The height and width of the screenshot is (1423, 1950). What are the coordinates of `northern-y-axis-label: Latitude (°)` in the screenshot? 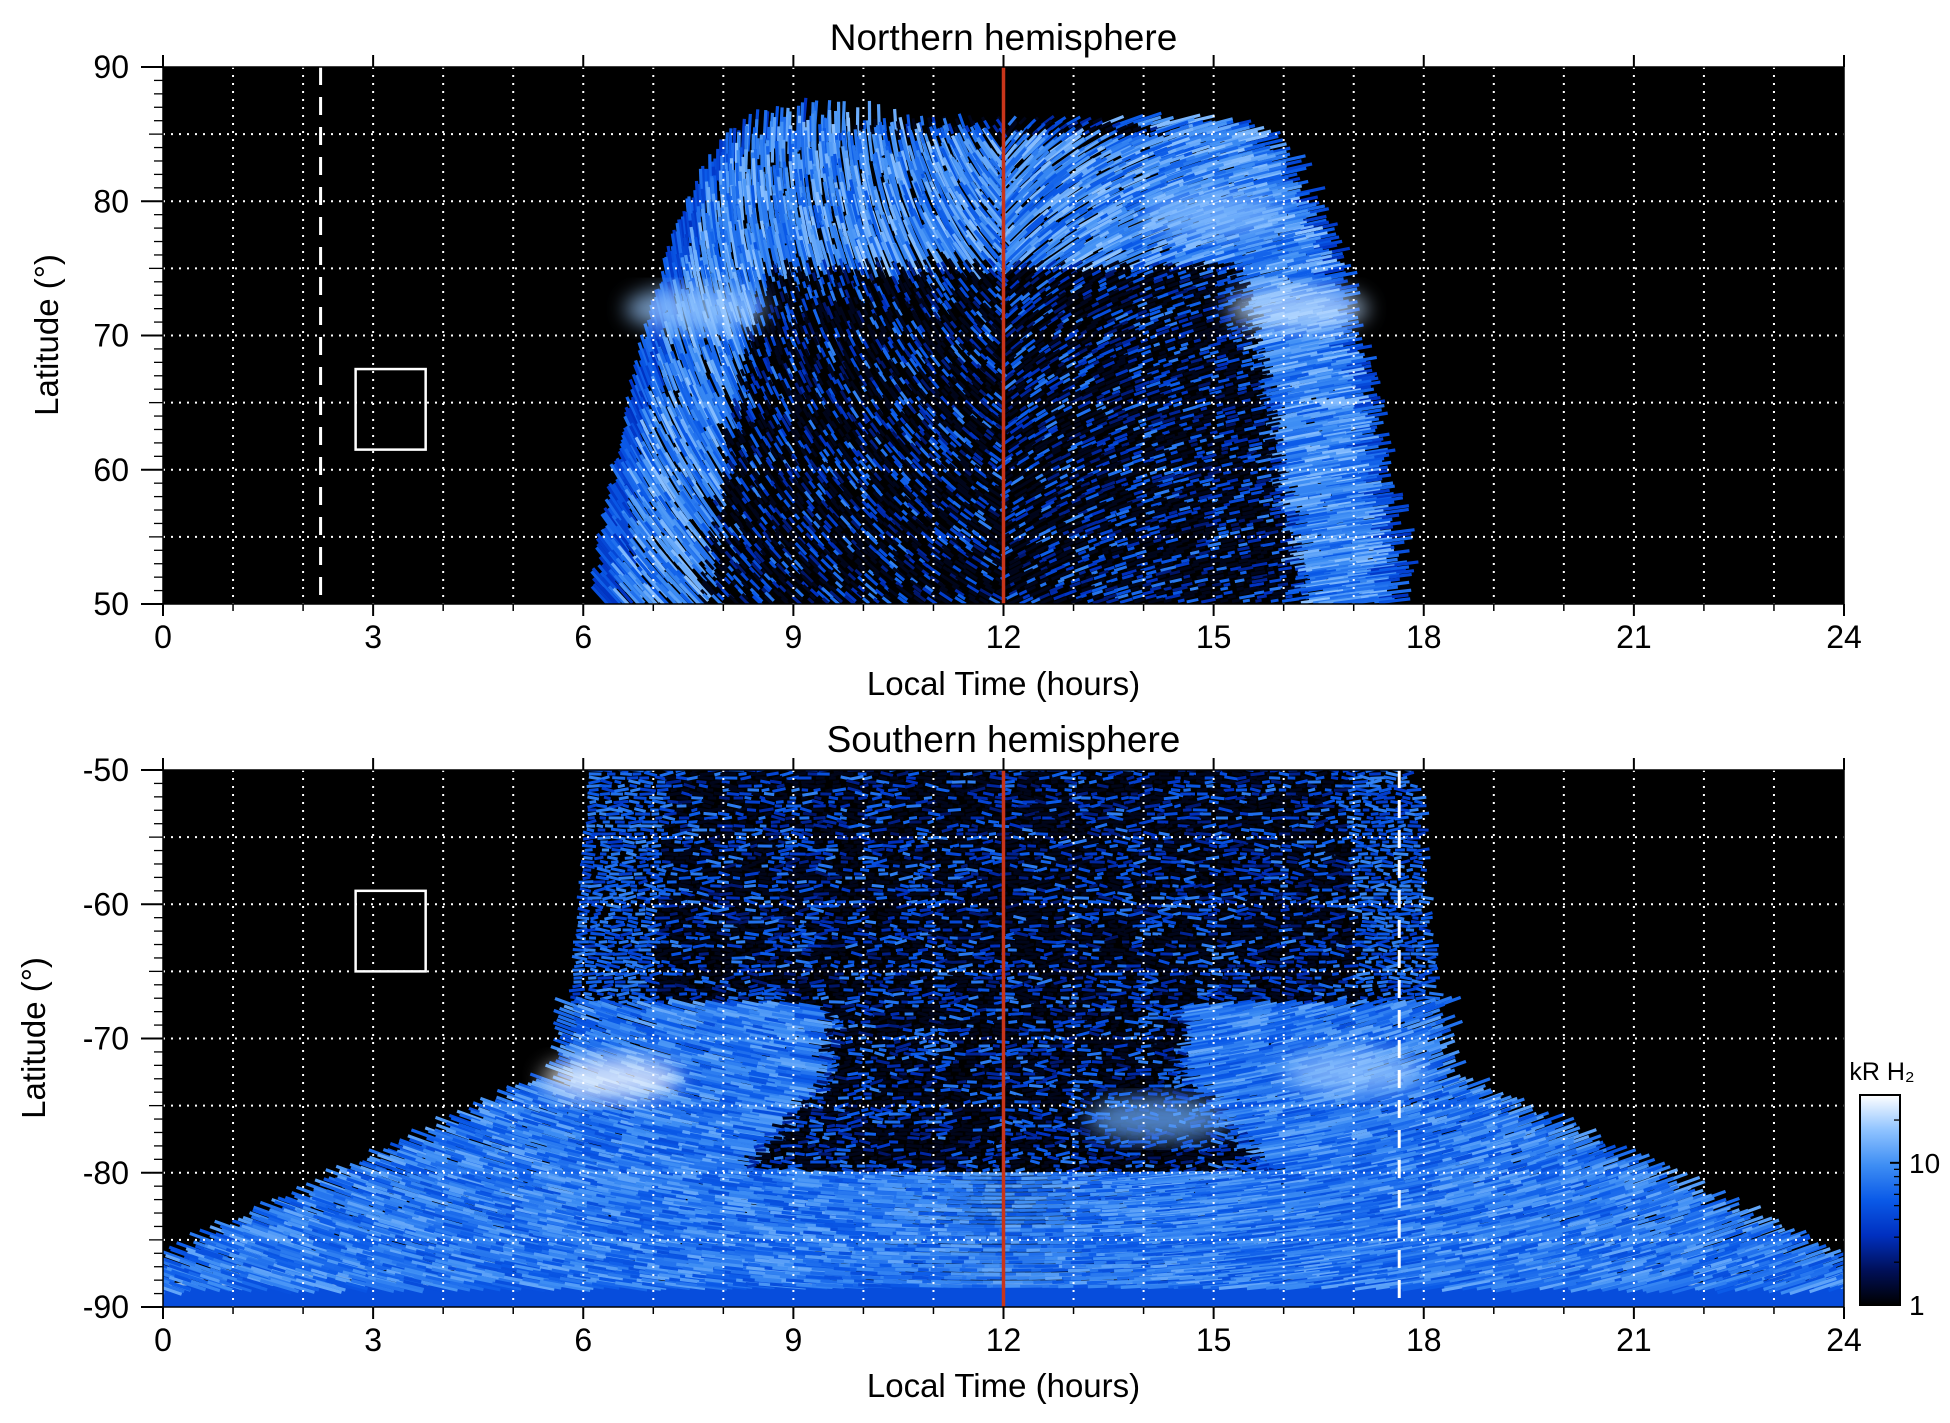 It's located at (46, 335).